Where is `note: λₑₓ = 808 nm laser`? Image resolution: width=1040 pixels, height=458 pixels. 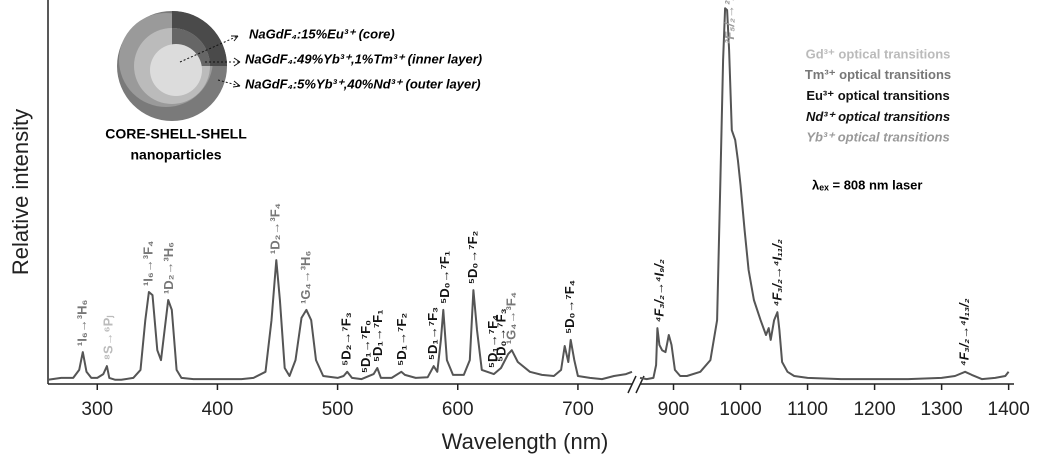
note: λₑₓ = 808 nm laser is located at coordinates (867, 184).